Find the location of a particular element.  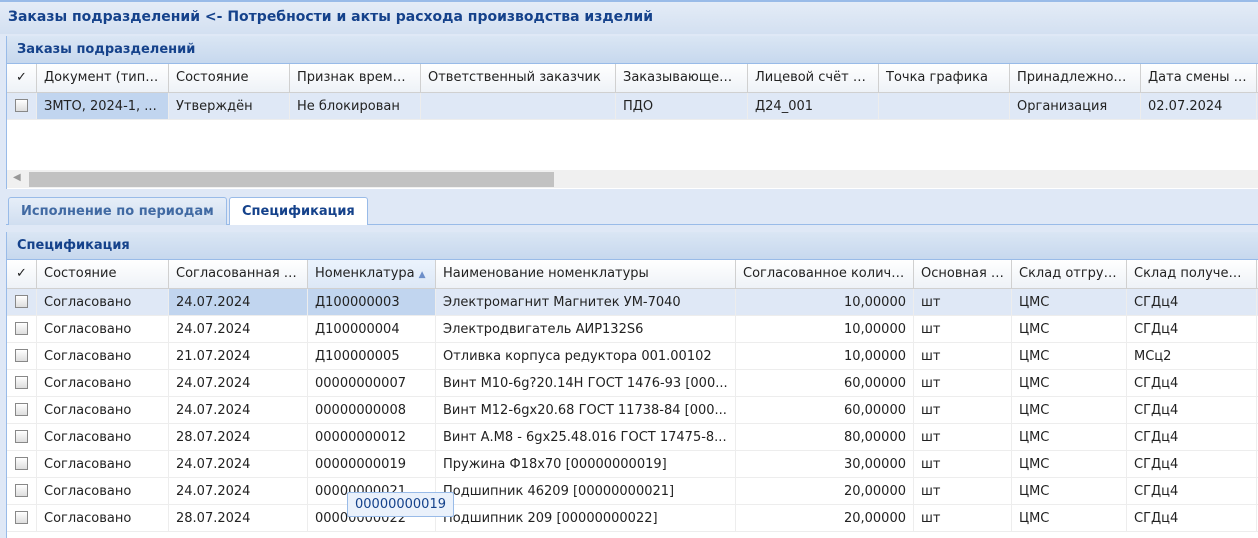

column-header: Наименование номенклатуры is located at coordinates (586, 274).